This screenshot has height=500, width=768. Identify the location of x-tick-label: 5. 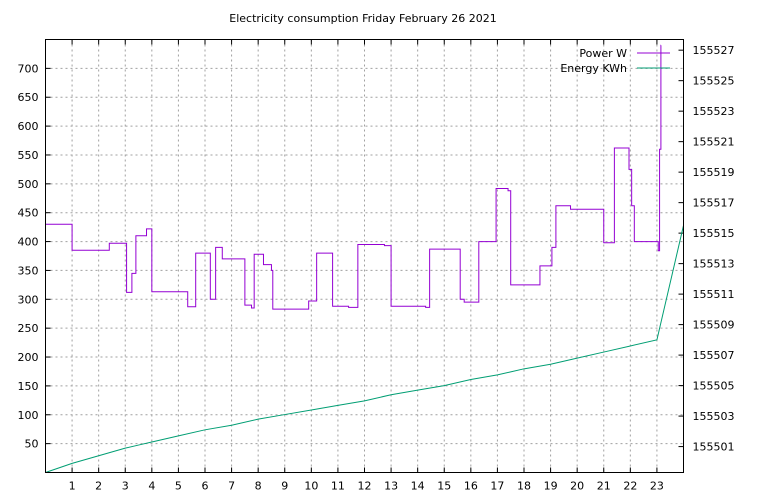
(178, 486).